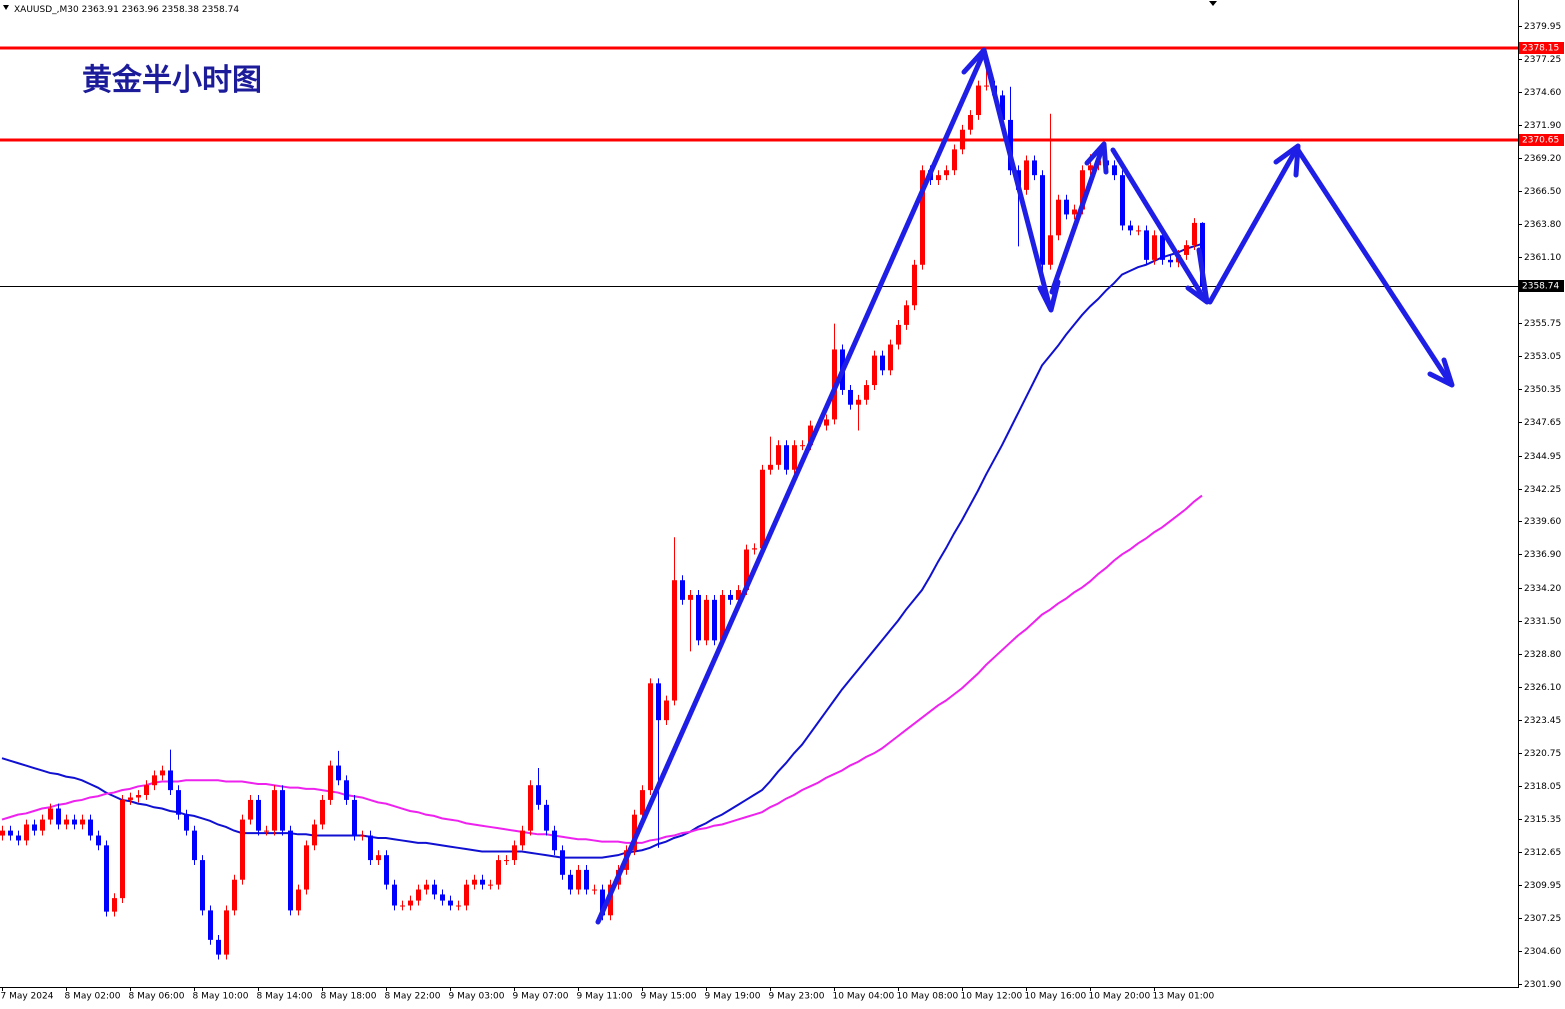 This screenshot has height=1009, width=1565. I want to click on level-label-bg, so click(1541, 140).